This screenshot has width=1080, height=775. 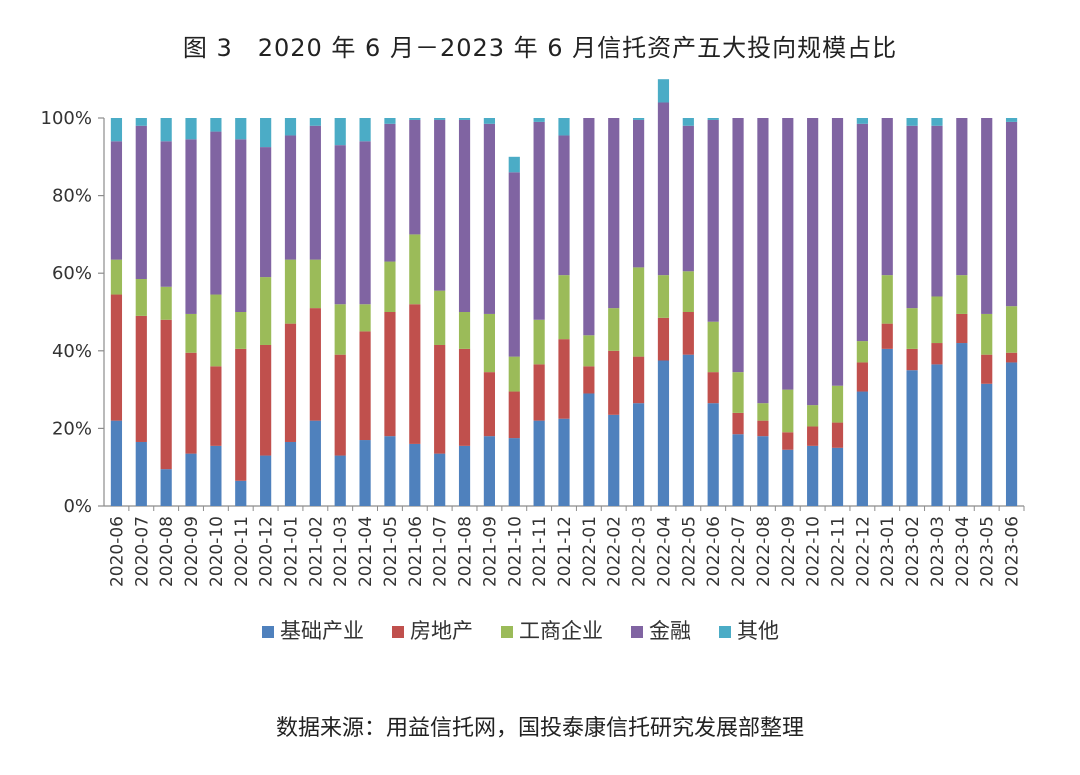 I want to click on x-tick-label: 2020-11, so click(x=242, y=551).